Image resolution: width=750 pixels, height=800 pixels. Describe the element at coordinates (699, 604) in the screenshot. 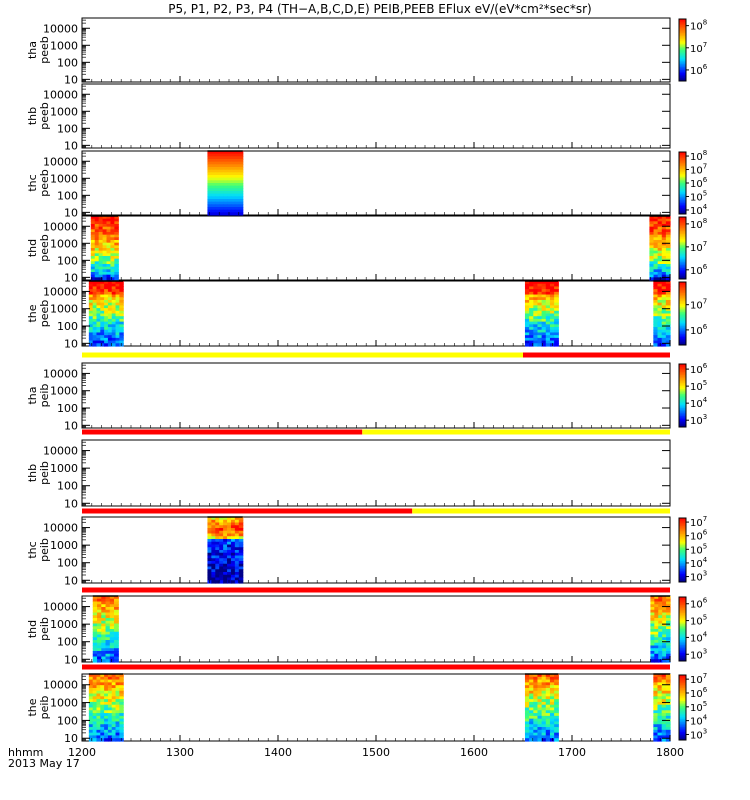

I see `colorbar-tick-label: 10⁶` at that location.